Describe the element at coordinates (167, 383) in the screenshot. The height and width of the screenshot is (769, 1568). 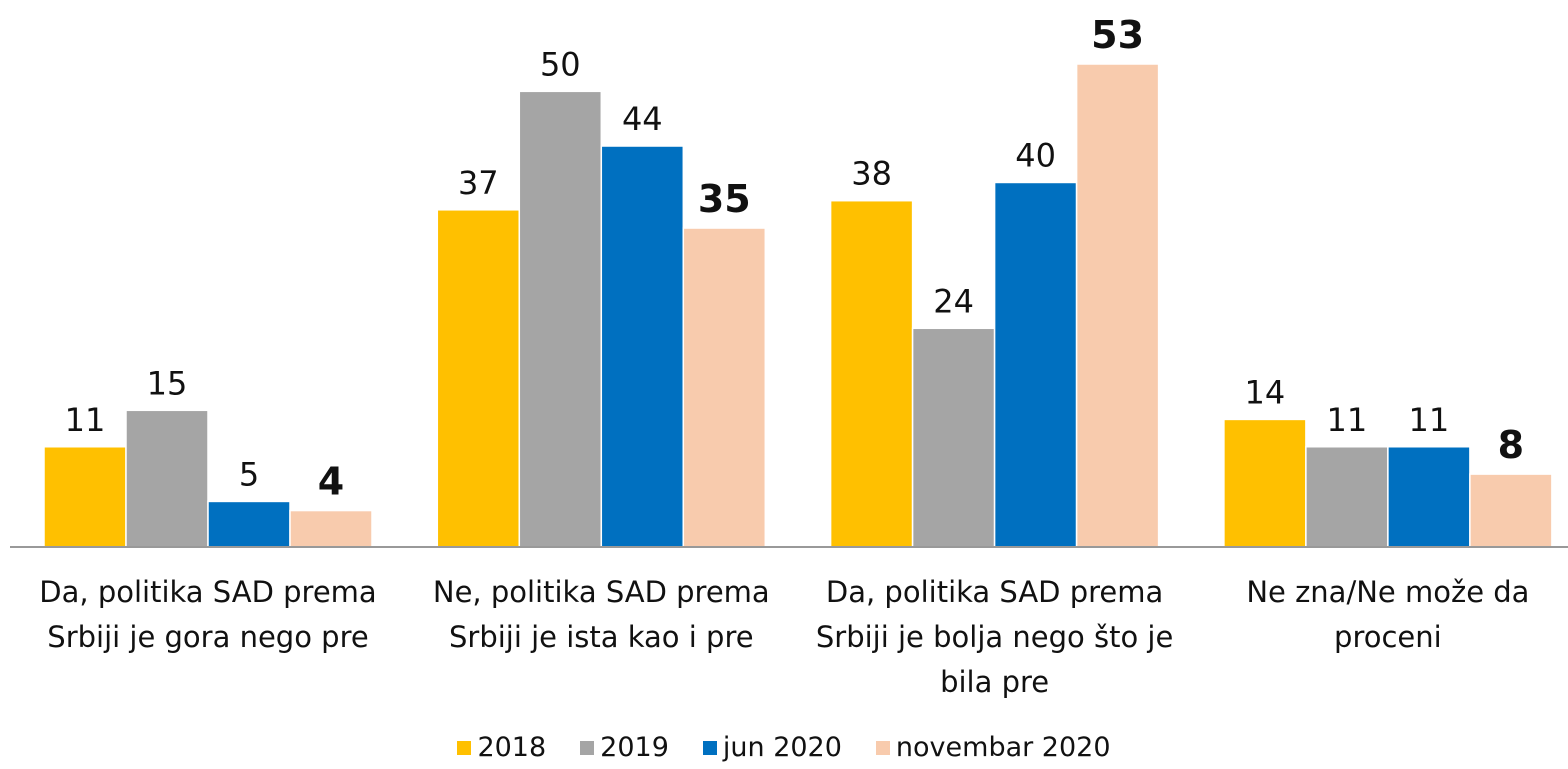
I see `data-label: 15` at that location.